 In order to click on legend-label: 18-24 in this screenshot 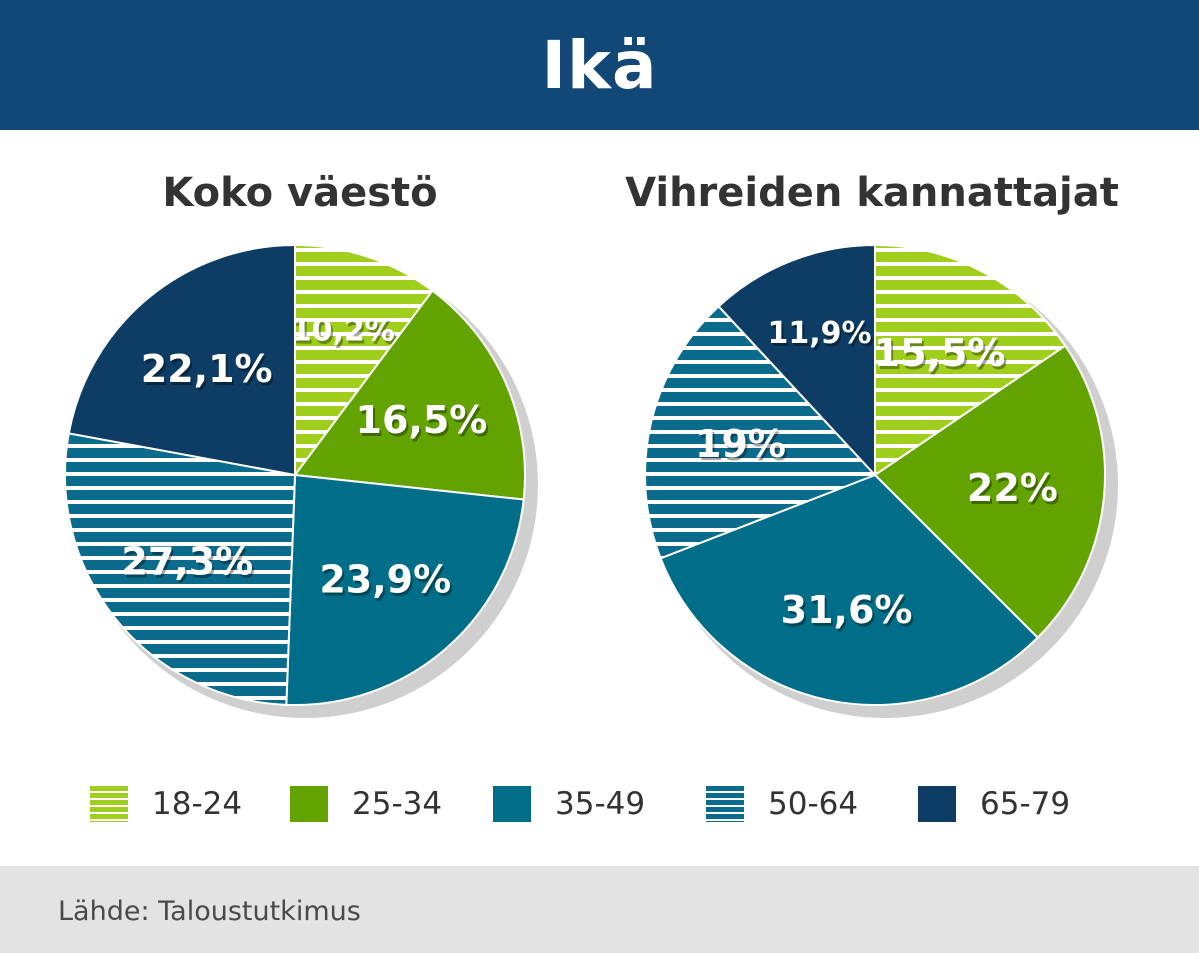, I will do `click(197, 804)`.